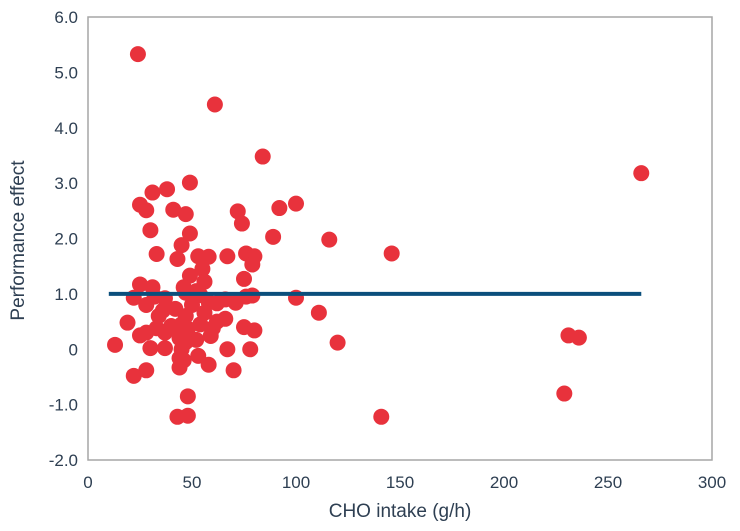 Image resolution: width=740 pixels, height=531 pixels. I want to click on x-tick-label: 200, so click(504, 482).